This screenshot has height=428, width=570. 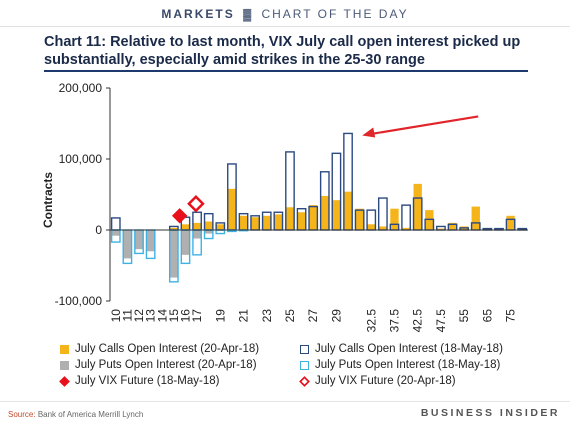 I want to click on x-tick-label: 13, so click(x=151, y=316).